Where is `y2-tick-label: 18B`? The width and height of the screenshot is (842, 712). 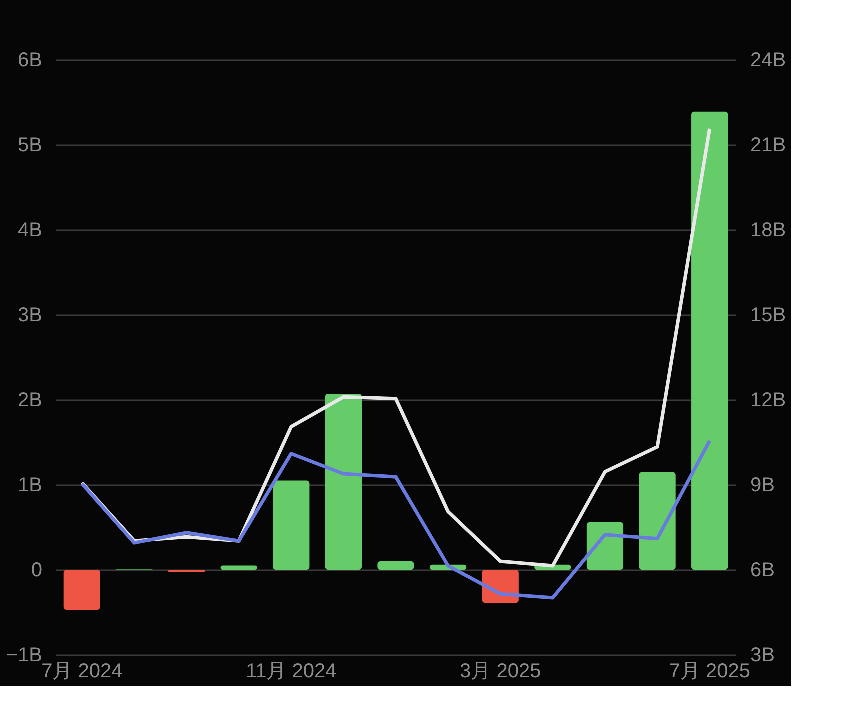 y2-tick-label: 18B is located at coordinates (768, 231).